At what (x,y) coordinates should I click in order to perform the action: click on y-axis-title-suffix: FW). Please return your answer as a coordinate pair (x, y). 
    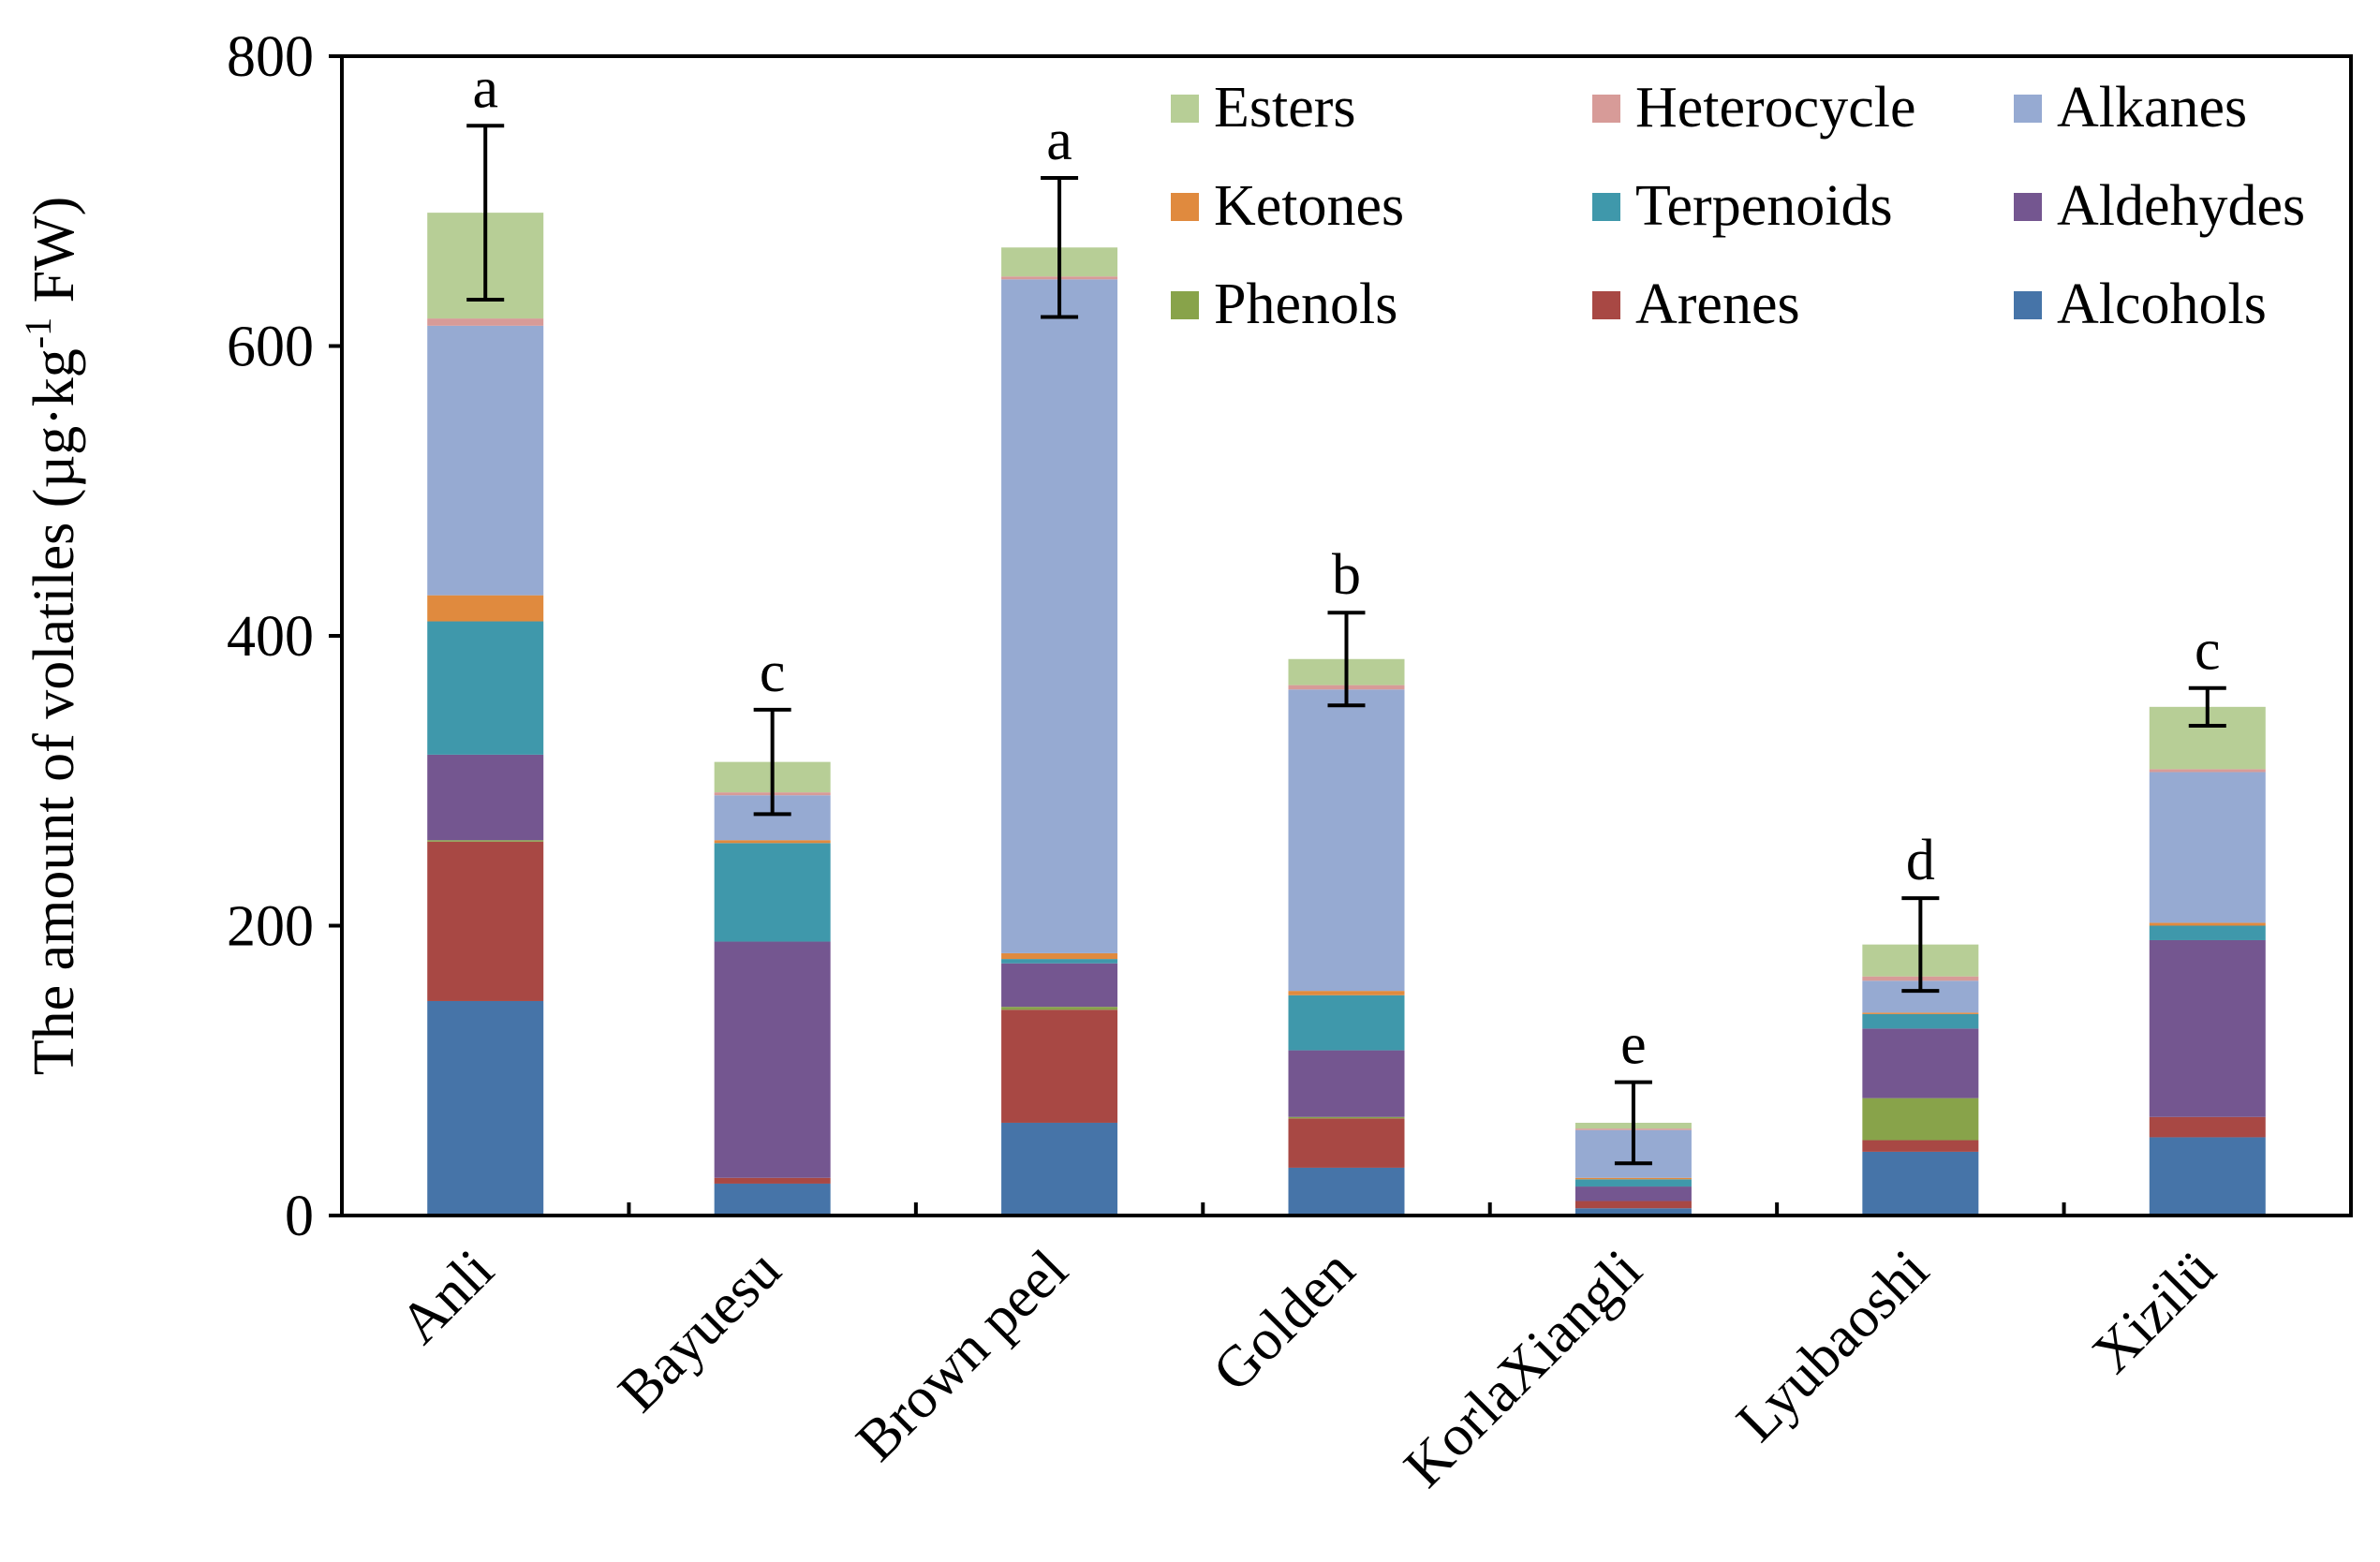
    Looking at the image, I should click on (54, 257).